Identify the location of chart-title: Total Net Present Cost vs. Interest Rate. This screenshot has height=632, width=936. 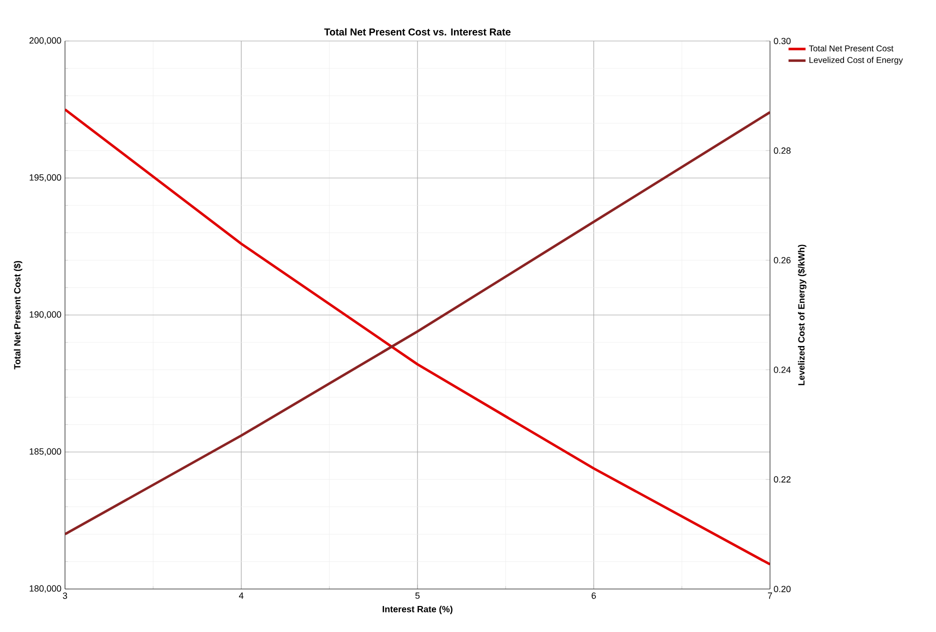
(417, 32).